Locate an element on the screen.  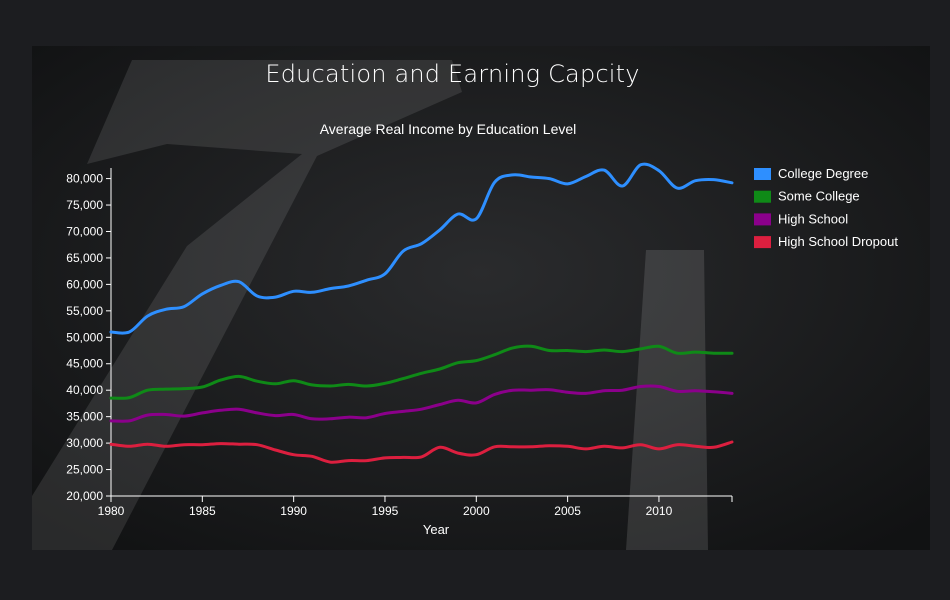
y-tick-label: 75,000 is located at coordinates (84, 205).